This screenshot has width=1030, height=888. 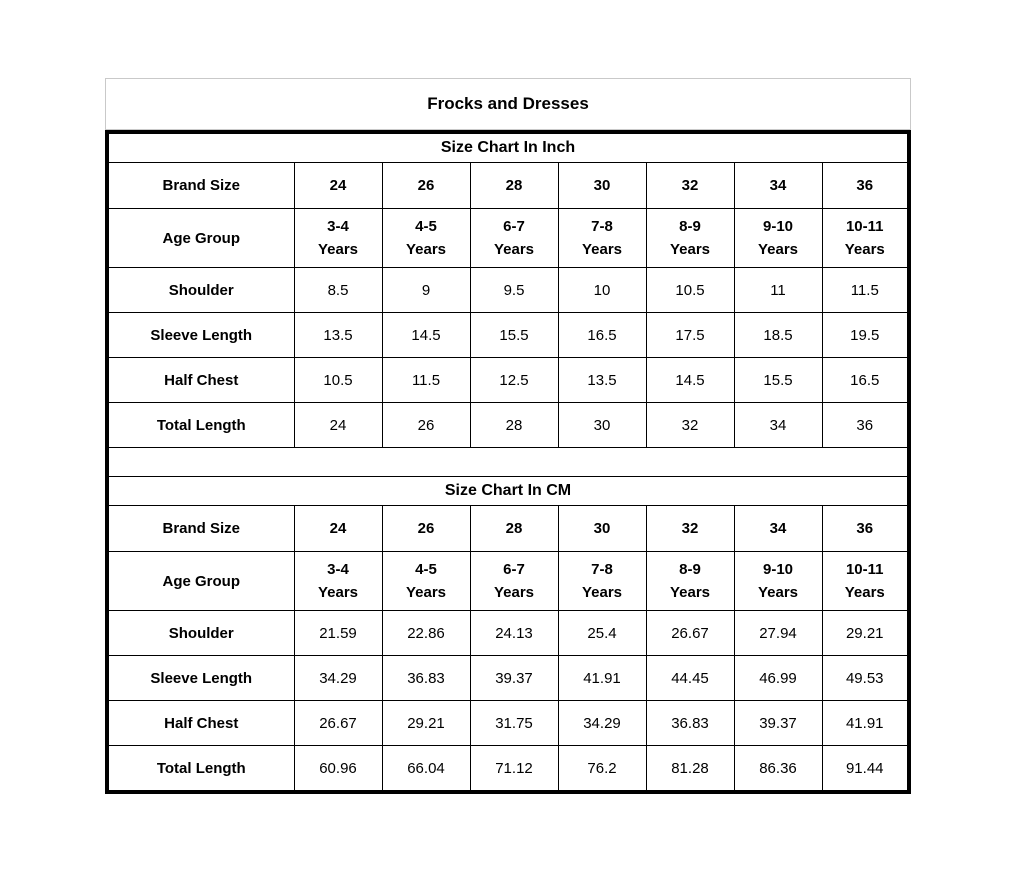 I want to click on table-row: Total Length 24 26 28 30 32 34 36, so click(x=508, y=425).